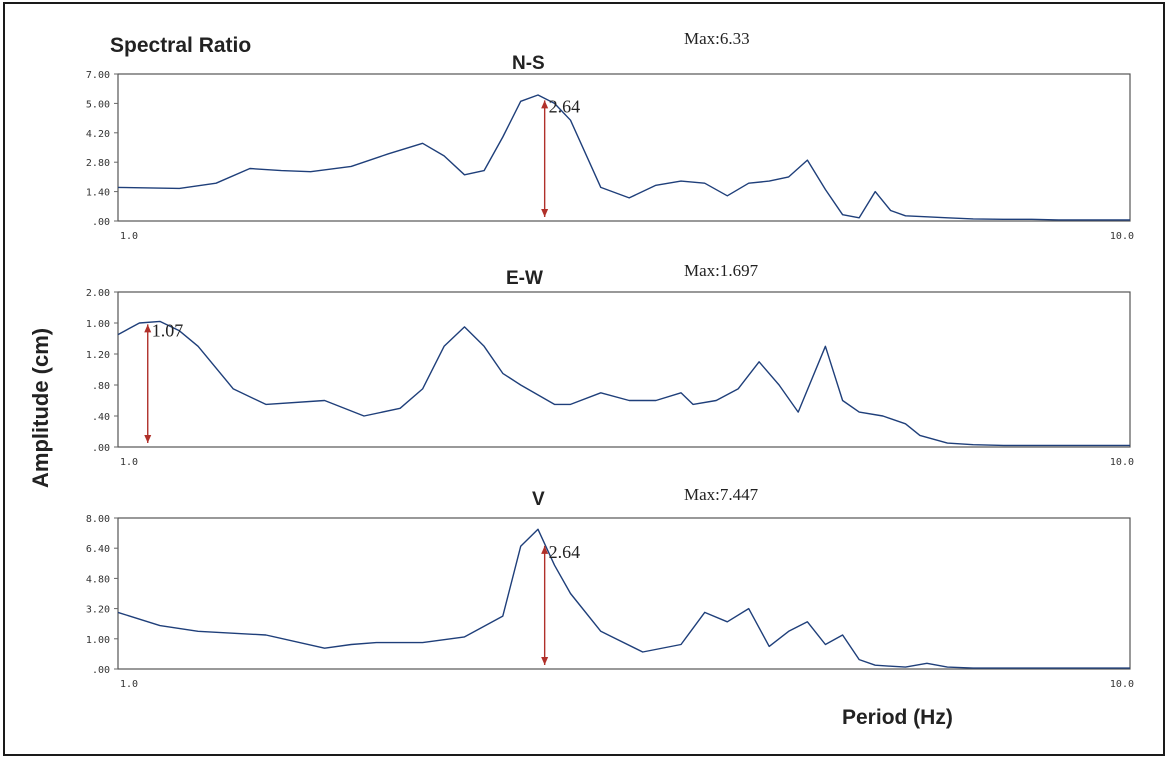  I want to click on y-tick-label-e-w: 1.00, so click(98, 324).